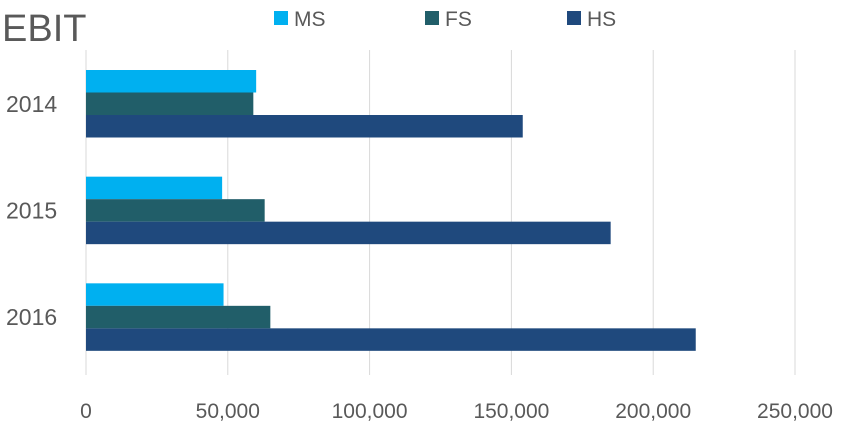  What do you see at coordinates (432, 18) in the screenshot?
I see `legend-swatch-fs` at bounding box center [432, 18].